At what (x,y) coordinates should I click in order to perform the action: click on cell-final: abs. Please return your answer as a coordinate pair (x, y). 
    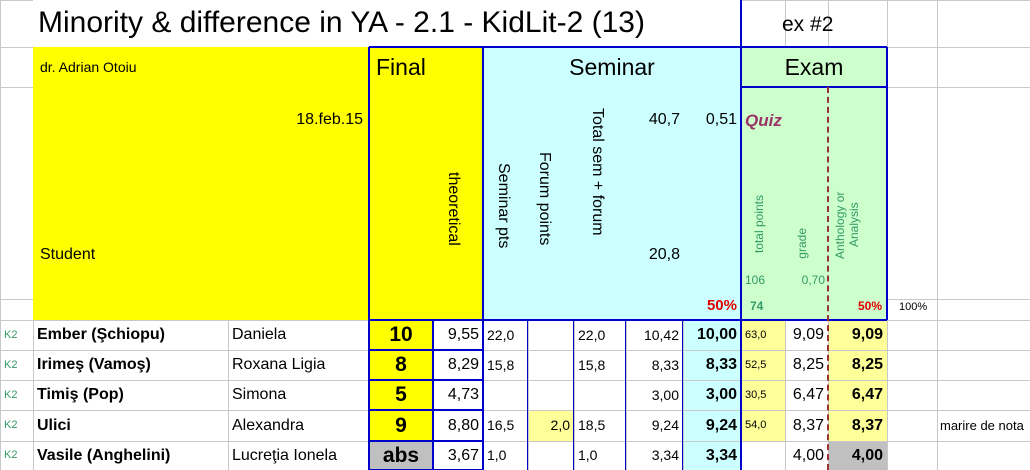
    Looking at the image, I should click on (401, 455).